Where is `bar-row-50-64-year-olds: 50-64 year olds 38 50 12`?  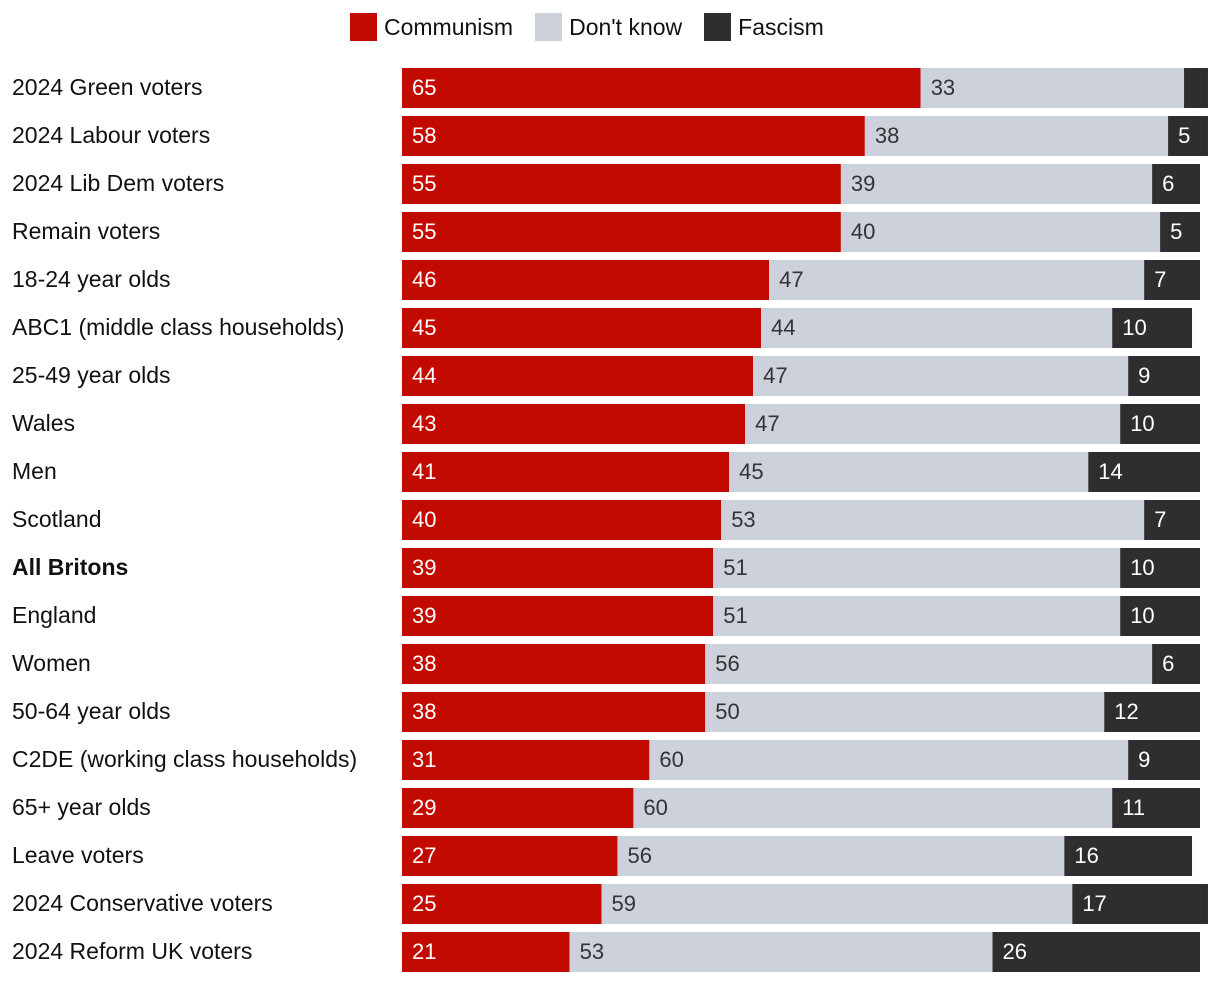
bar-row-50-64-year-olds: 50-64 year olds 38 50 12 is located at coordinates (606, 712).